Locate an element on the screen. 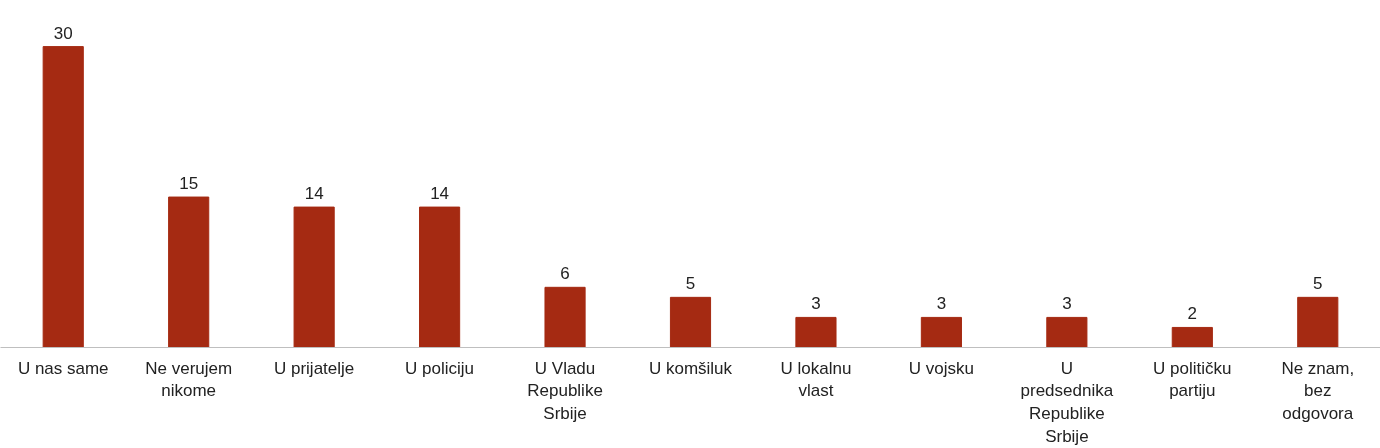 The height and width of the screenshot is (448, 1380). data-label: 30 is located at coordinates (63, 33).